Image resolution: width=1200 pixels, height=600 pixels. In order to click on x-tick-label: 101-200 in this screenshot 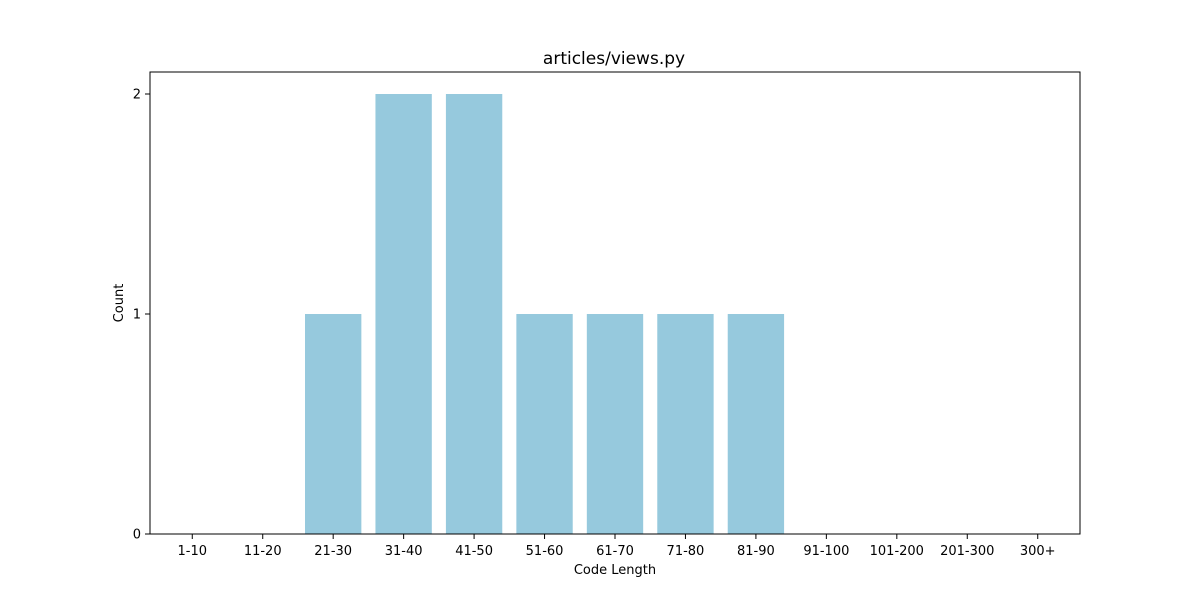, I will do `click(897, 551)`.